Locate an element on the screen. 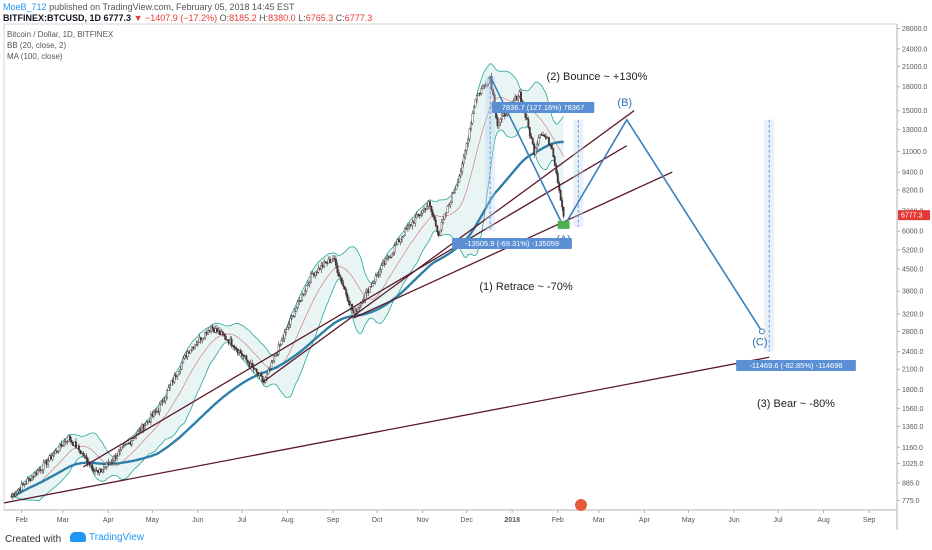 This screenshot has width=932, height=550. x-tick-label: Jul is located at coordinates (778, 520).